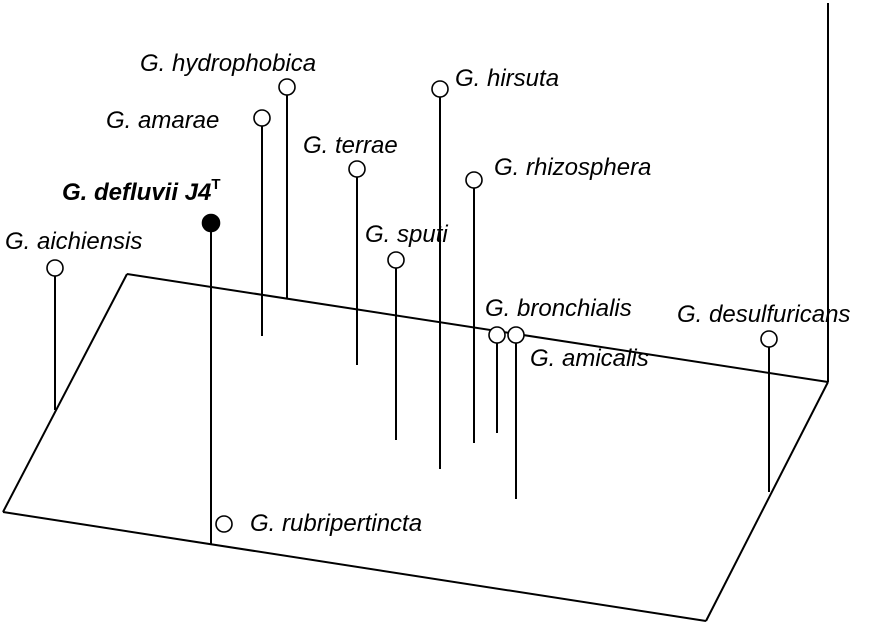  Describe the element at coordinates (767, 501) in the screenshot. I see `plane-edge-right` at that location.